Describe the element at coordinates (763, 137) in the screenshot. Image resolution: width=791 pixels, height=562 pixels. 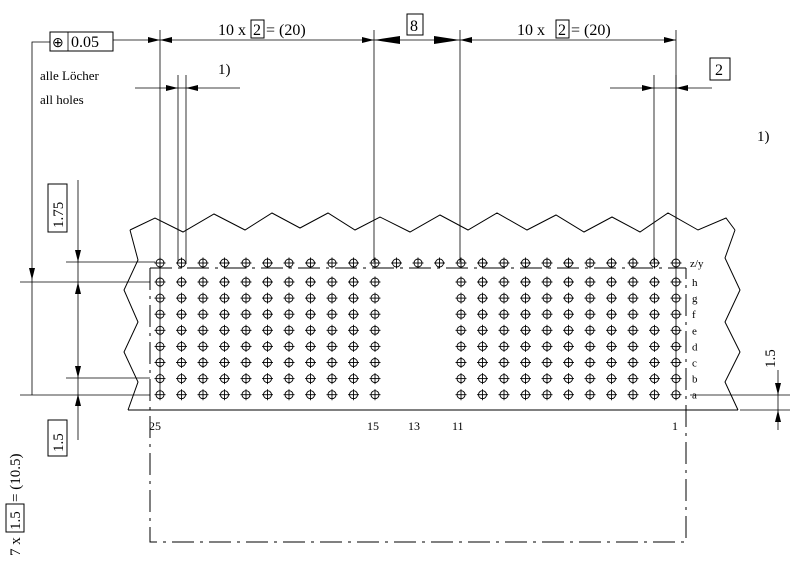
I see `footnote-marker-right: 1)` at that location.